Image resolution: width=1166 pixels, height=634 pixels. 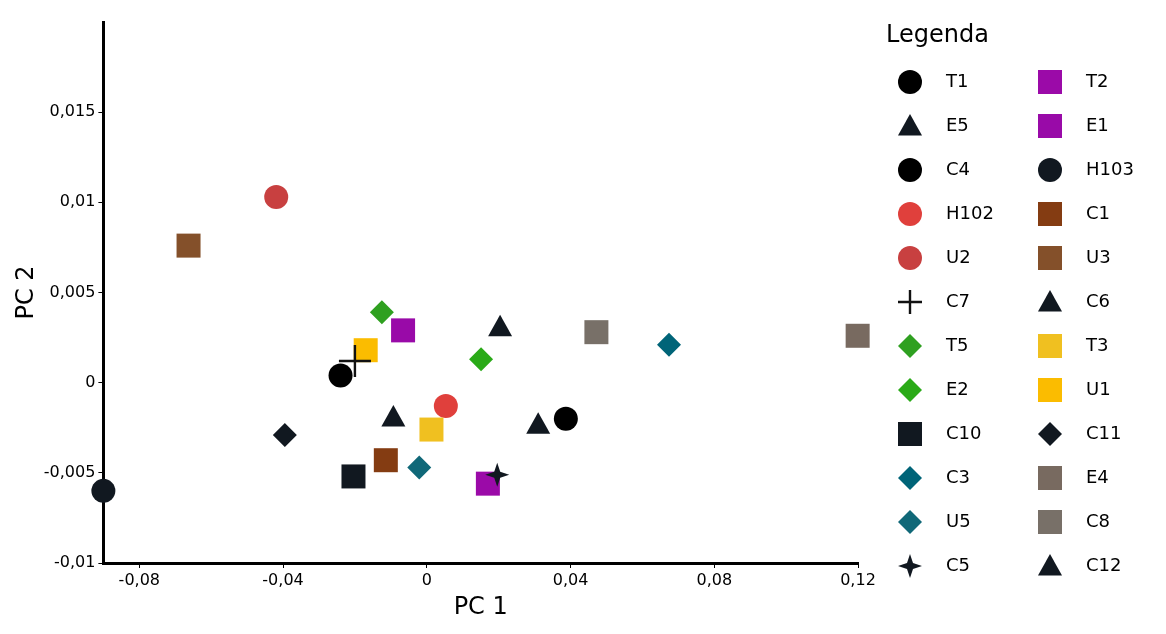 What do you see at coordinates (958, 300) in the screenshot?
I see `legend-label: C7` at bounding box center [958, 300].